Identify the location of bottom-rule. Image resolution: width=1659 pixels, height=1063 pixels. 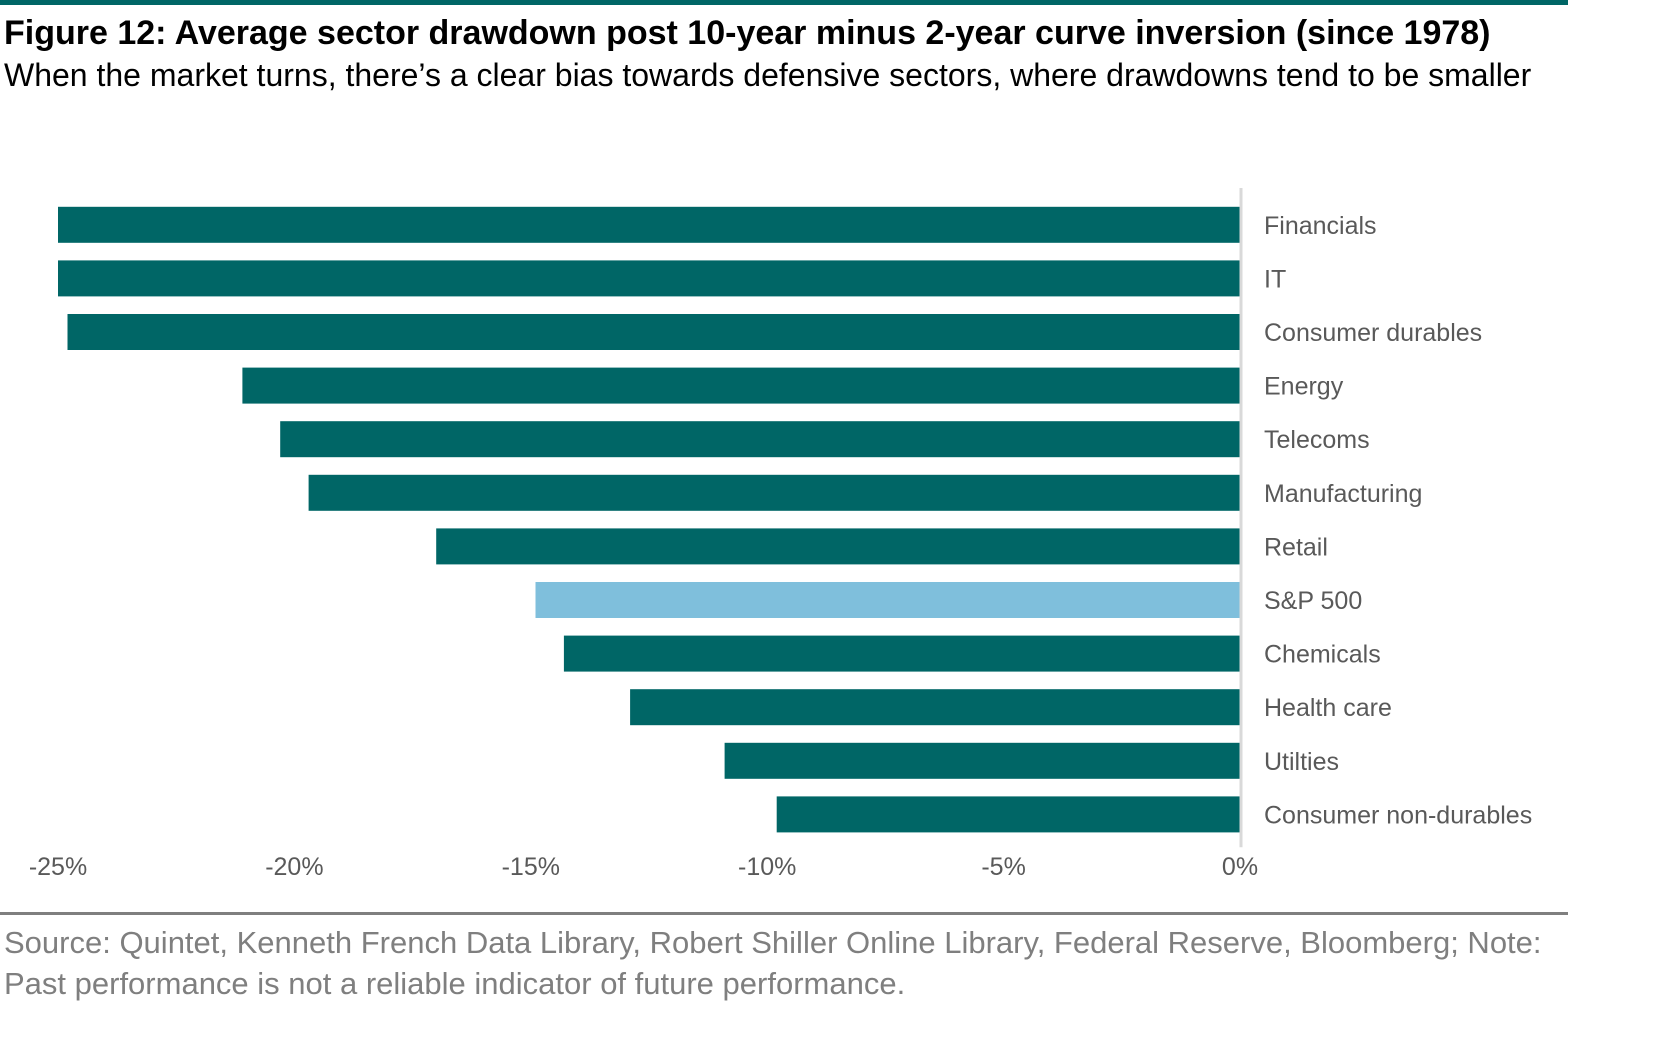
(784, 913).